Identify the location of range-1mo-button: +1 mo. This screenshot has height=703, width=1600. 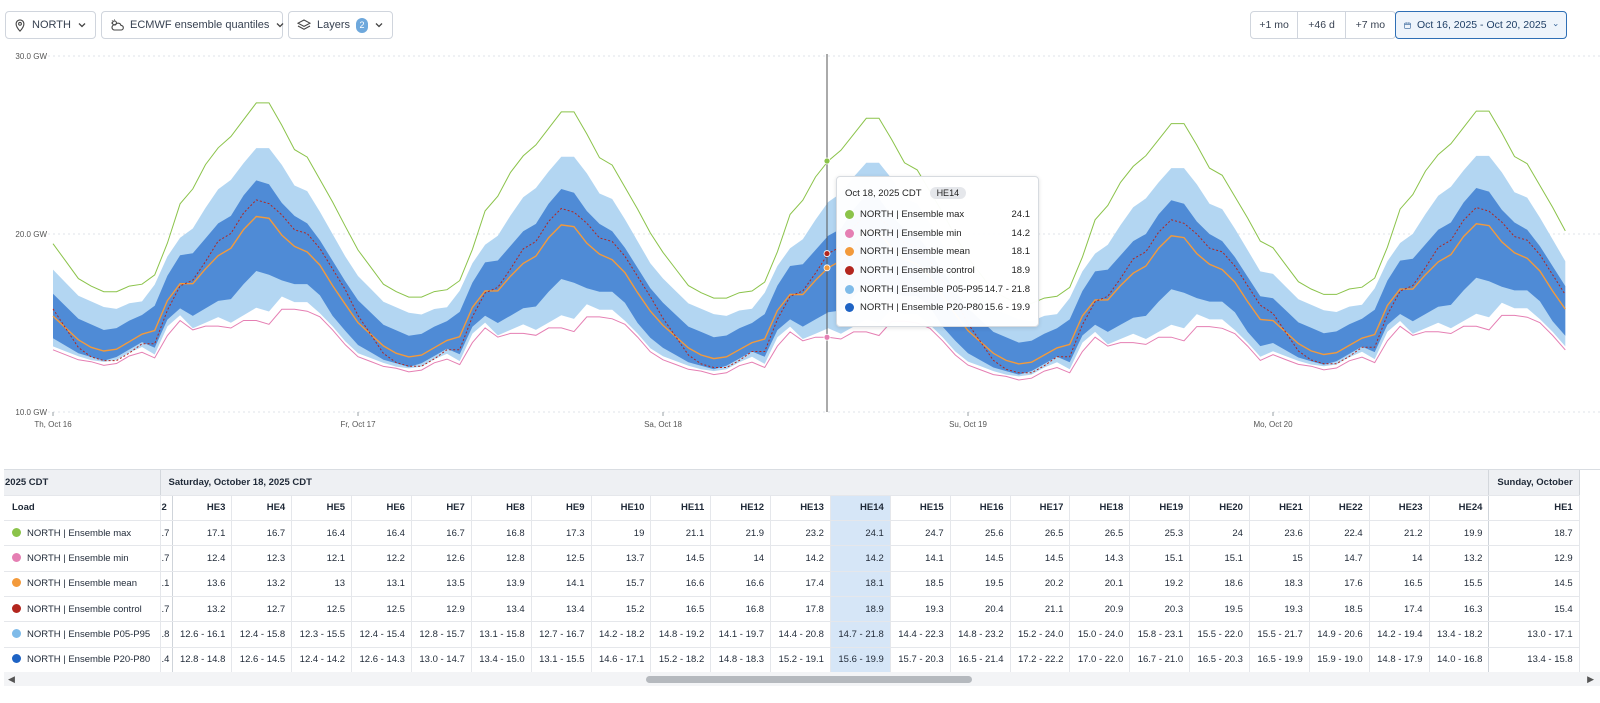
(1275, 25).